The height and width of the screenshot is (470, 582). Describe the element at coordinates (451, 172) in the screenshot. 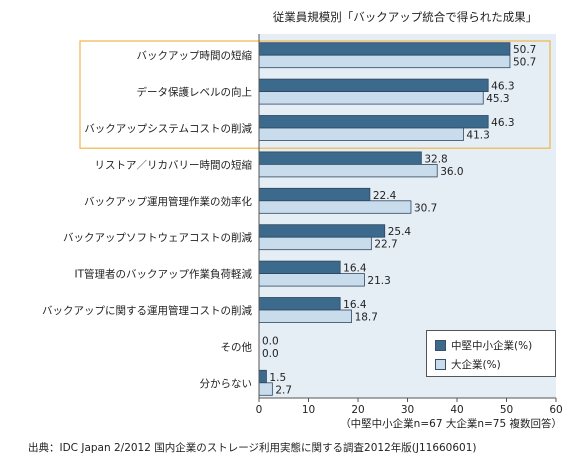

I see `value-label-large: 36.0` at that location.